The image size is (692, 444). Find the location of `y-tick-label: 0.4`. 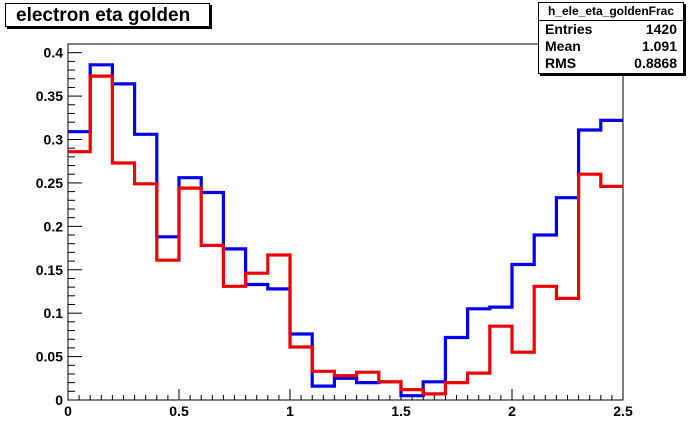

y-tick-label: 0.4 is located at coordinates (54, 53).